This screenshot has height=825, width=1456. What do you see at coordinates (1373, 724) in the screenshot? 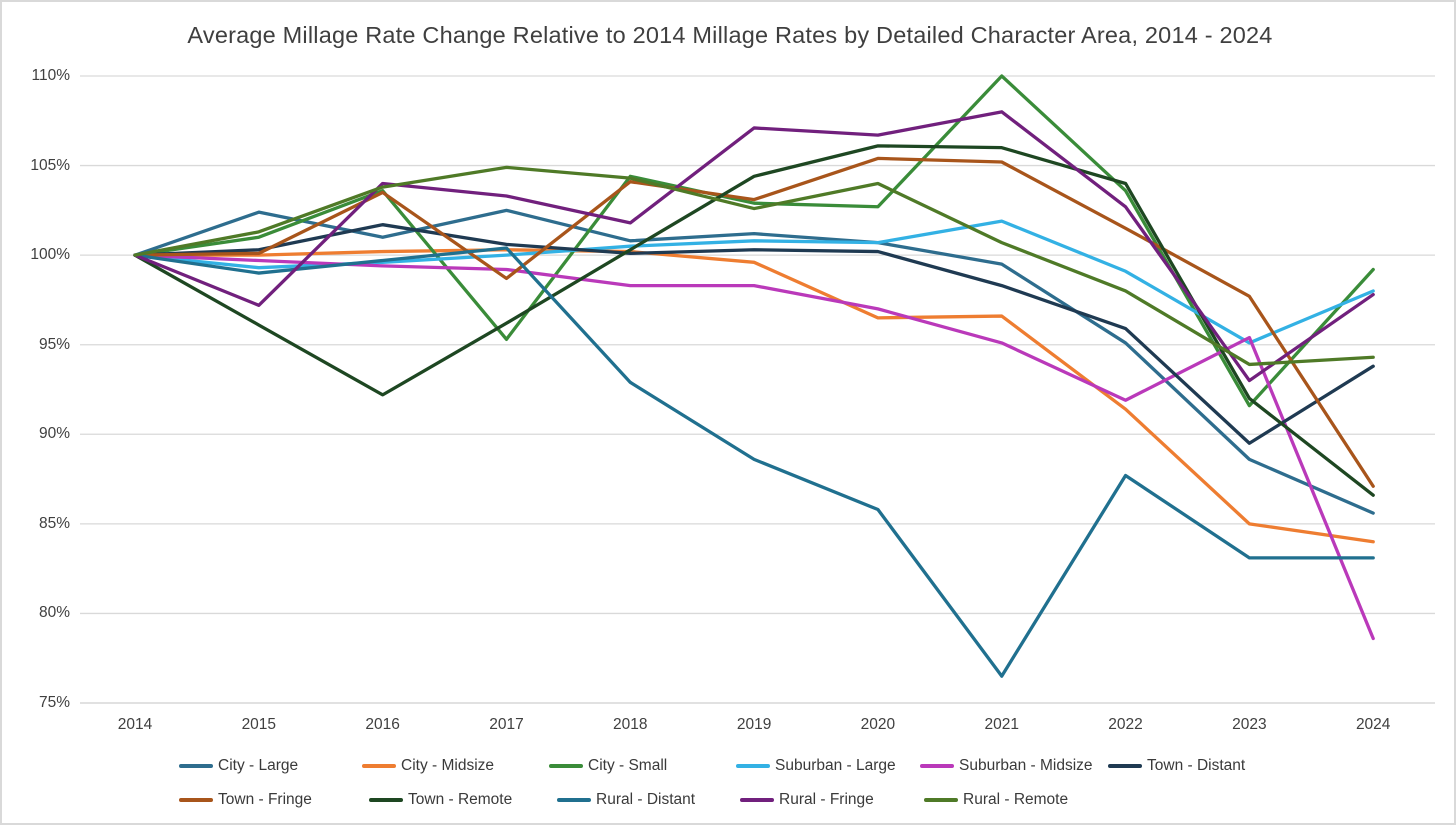
I see `x-axis-label: 2024` at bounding box center [1373, 724].